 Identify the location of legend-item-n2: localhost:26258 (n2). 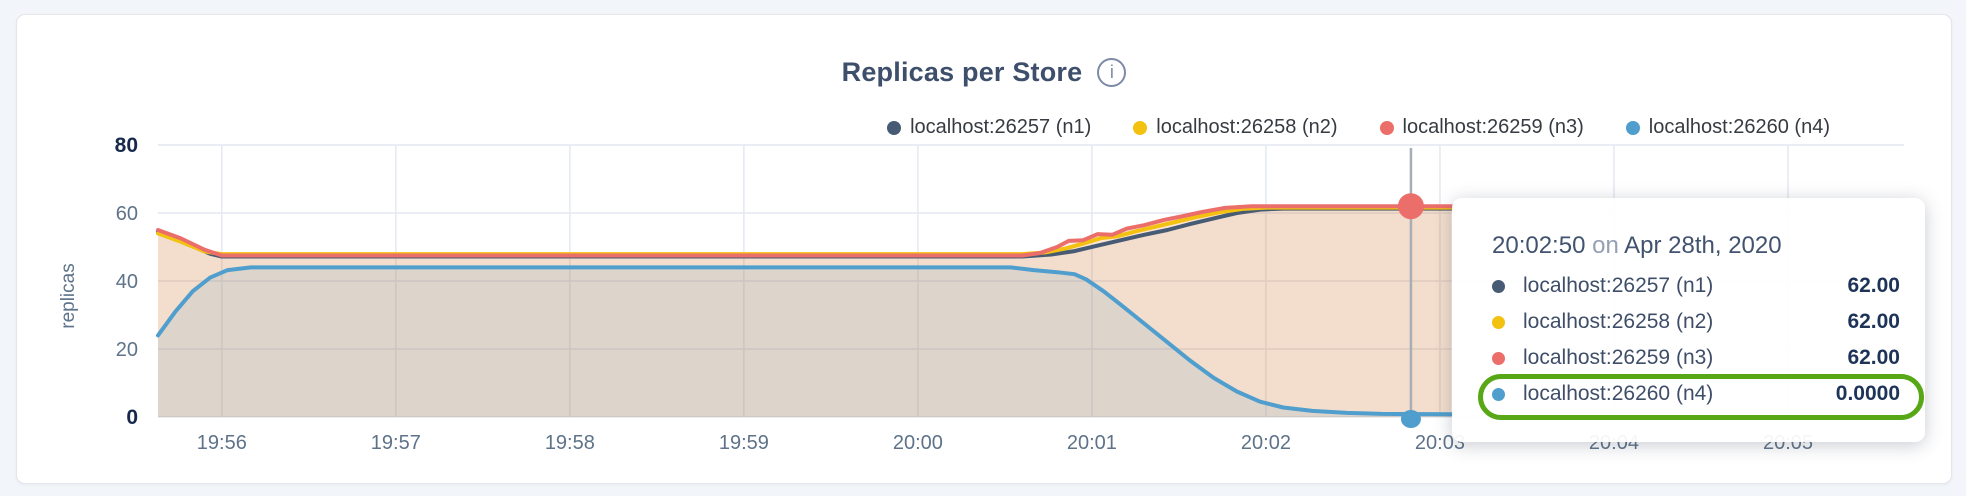
(1235, 127).